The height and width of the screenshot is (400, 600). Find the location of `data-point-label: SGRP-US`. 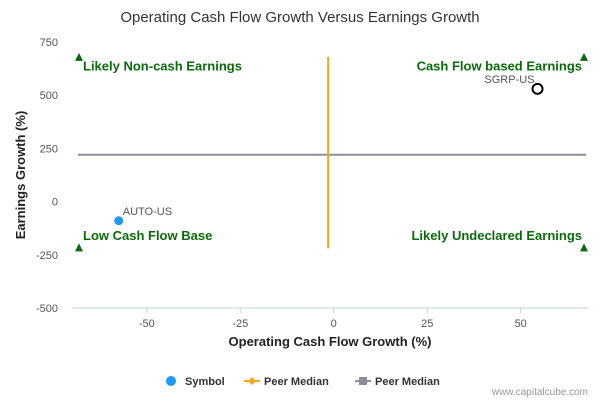

data-point-label: SGRP-US is located at coordinates (509, 80).